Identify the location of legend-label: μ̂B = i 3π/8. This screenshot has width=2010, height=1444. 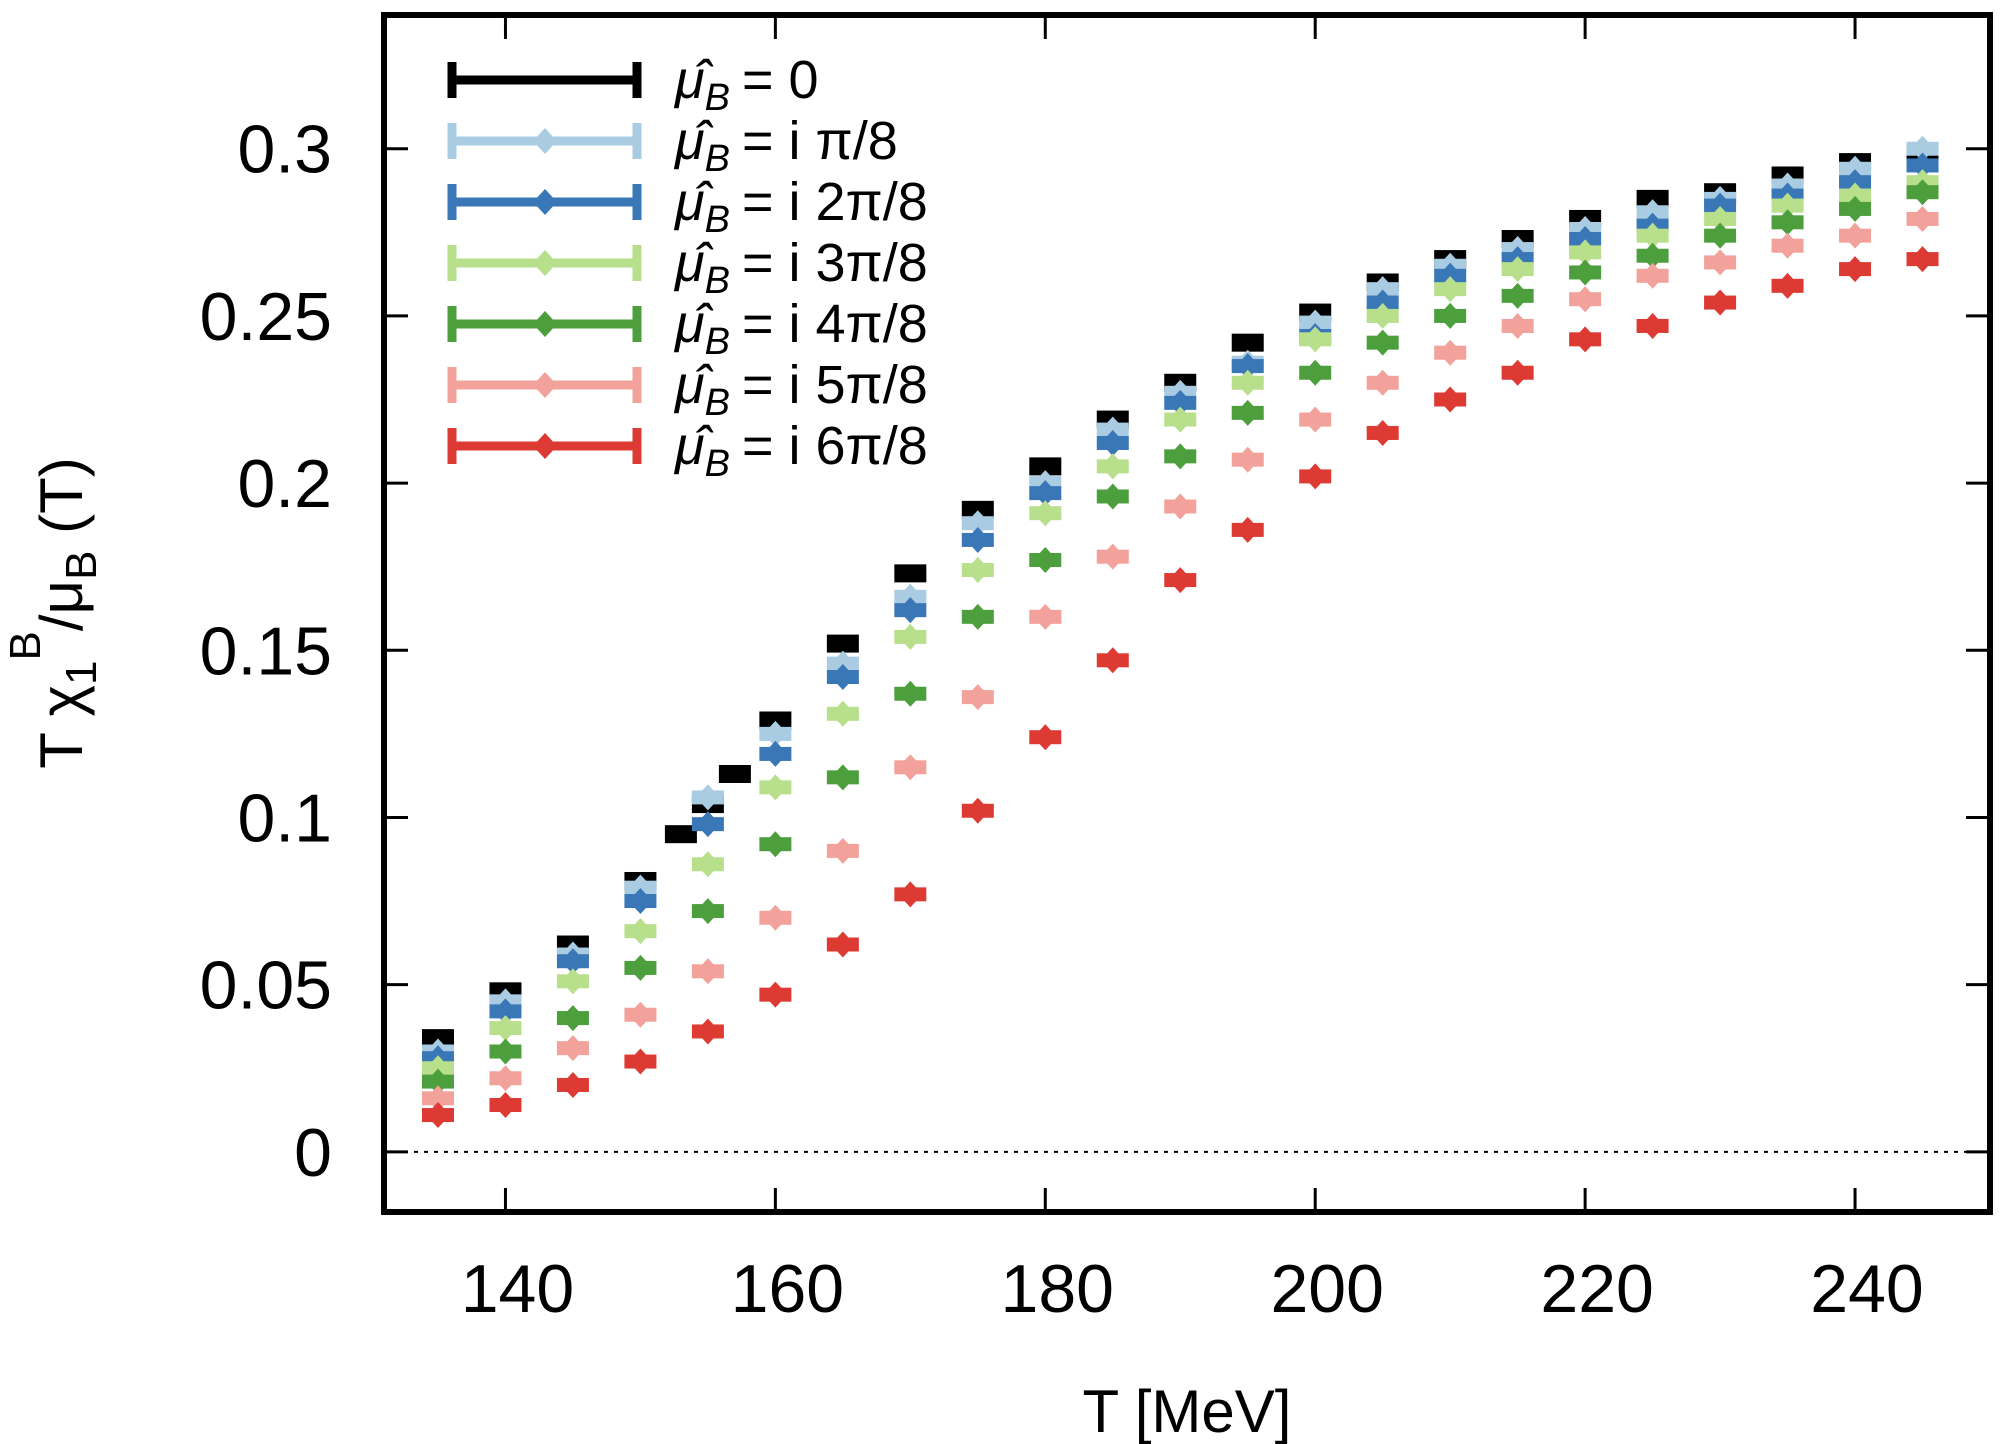
(800, 267).